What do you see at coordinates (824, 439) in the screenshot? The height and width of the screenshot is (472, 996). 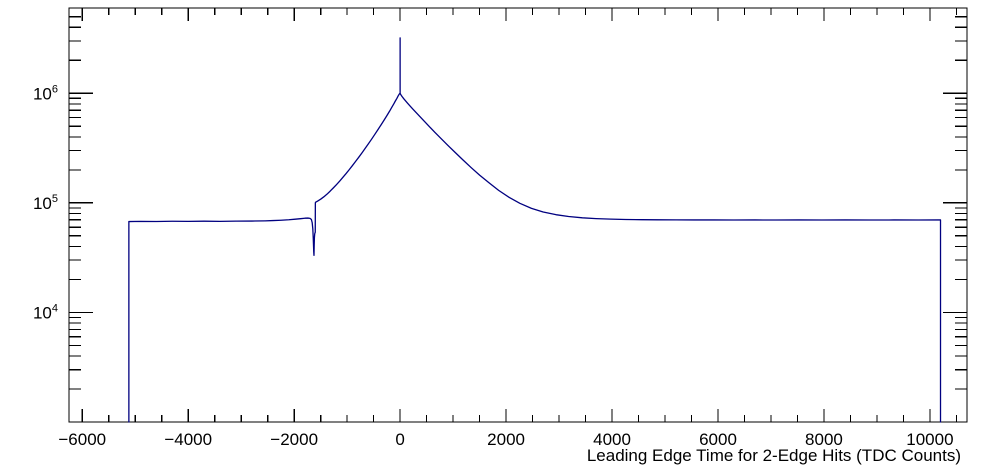 I see `x-tick-label: 8000` at bounding box center [824, 439].